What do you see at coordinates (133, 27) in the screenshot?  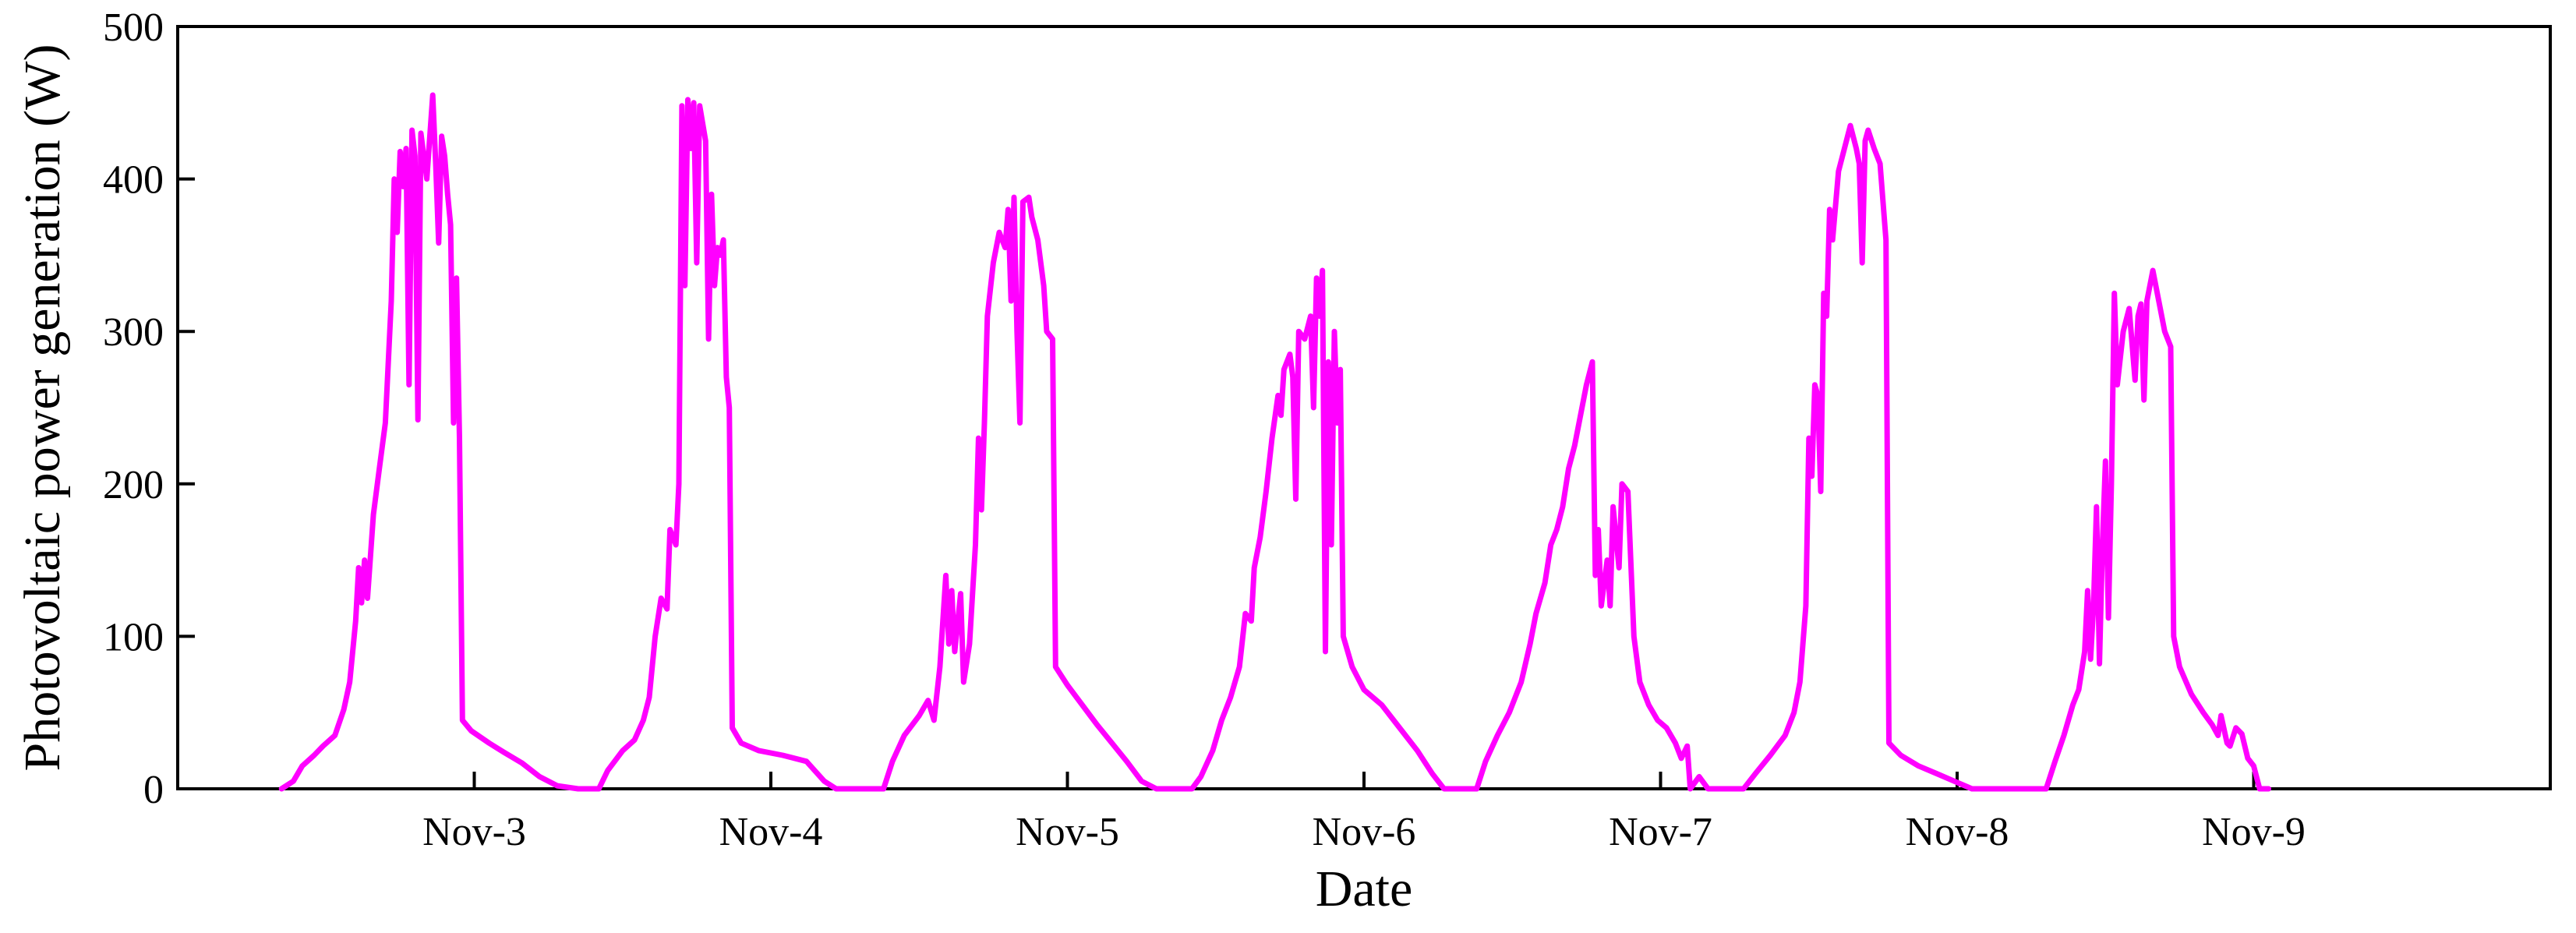 I see `y-tick-label: 500` at bounding box center [133, 27].